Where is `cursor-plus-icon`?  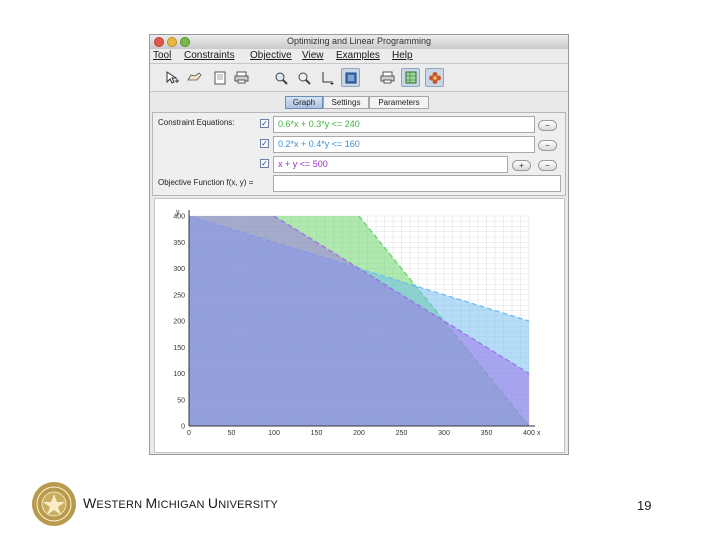 cursor-plus-icon is located at coordinates (171, 77).